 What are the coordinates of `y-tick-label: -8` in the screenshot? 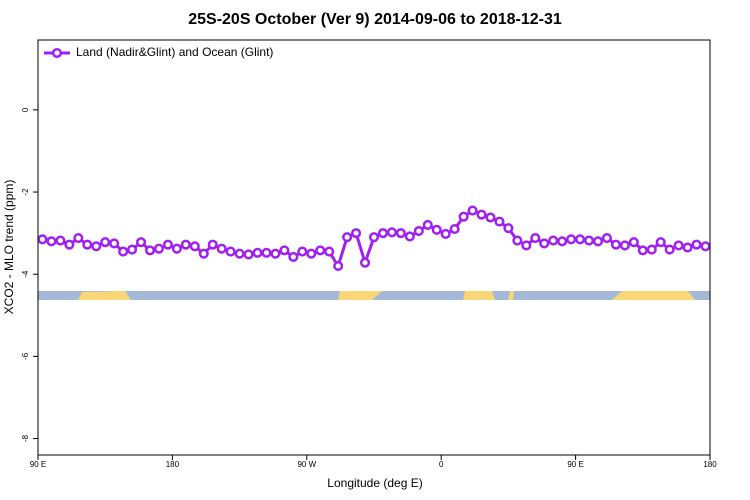 It's located at (25, 438).